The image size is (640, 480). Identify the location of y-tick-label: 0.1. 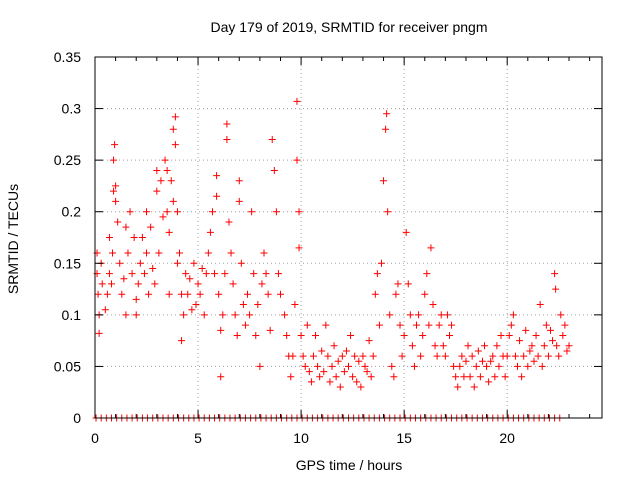
(72, 315).